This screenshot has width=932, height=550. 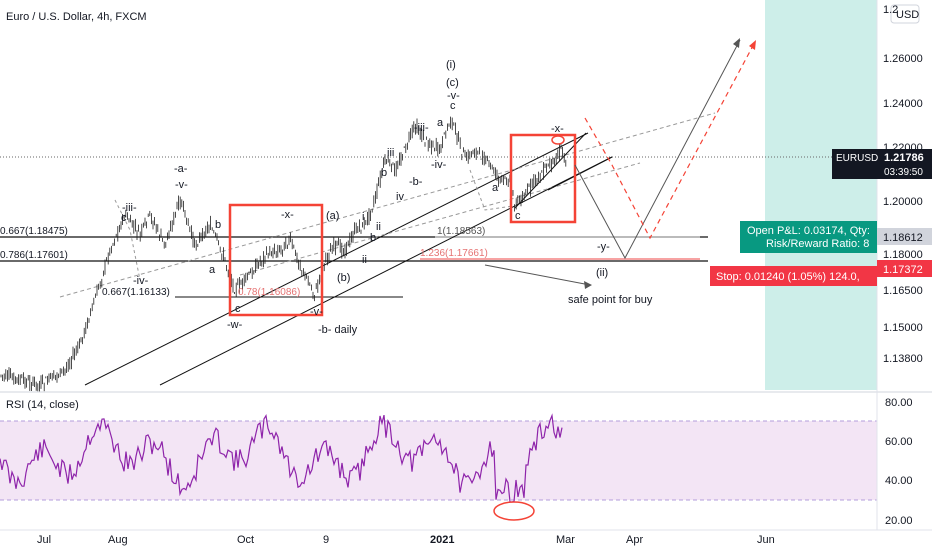 I want to click on price-tick: 1.24000, so click(x=903, y=104).